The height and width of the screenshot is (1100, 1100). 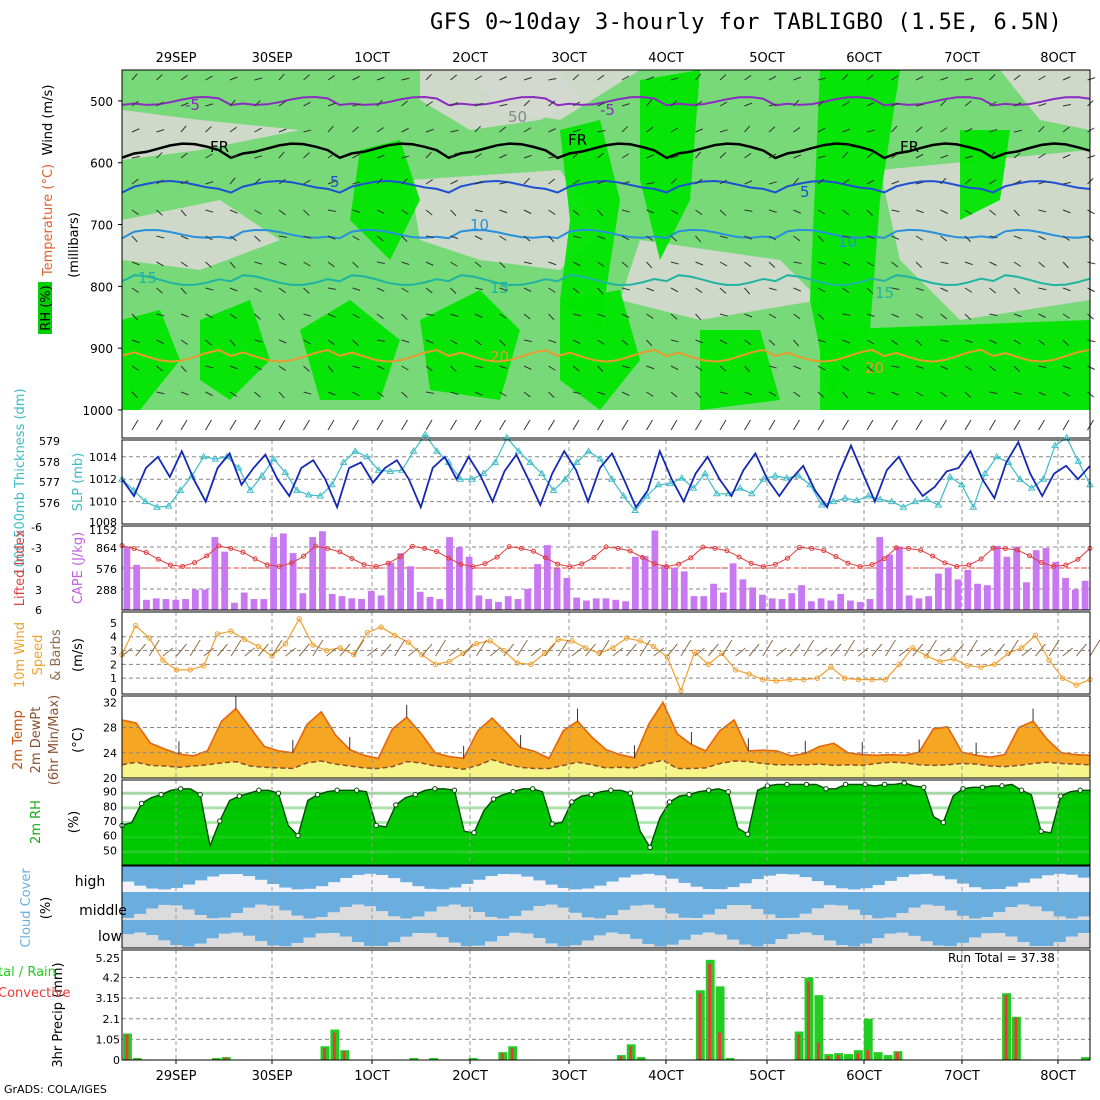 I want to click on rh-moist-area, so click(x=955, y=365).